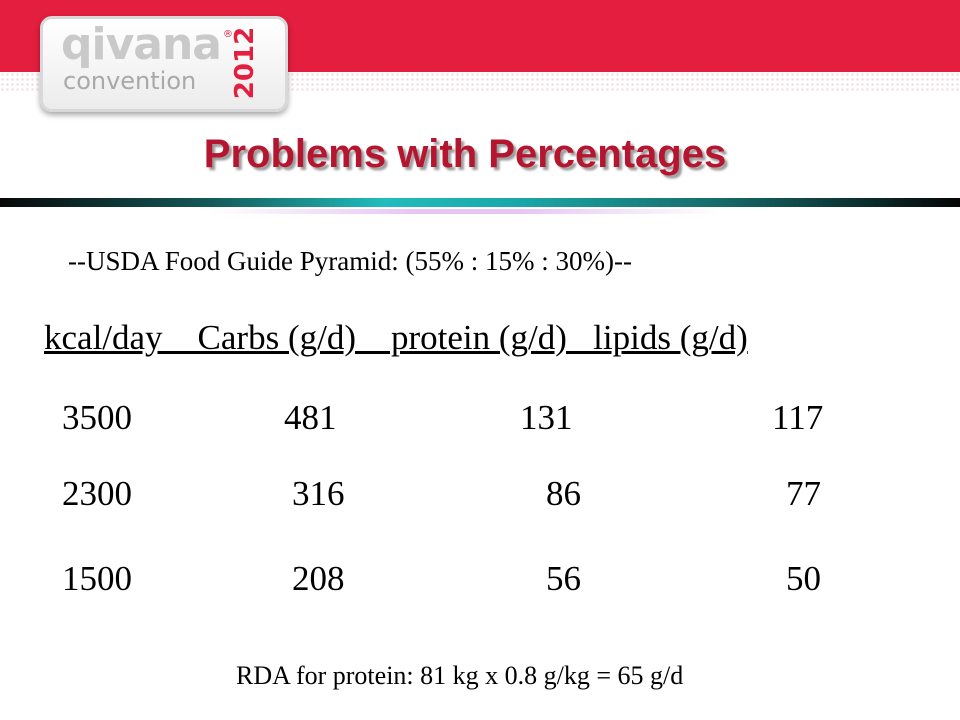 This screenshot has width=960, height=720. What do you see at coordinates (130, 81) in the screenshot?
I see `logo-subtitle-text: convention` at bounding box center [130, 81].